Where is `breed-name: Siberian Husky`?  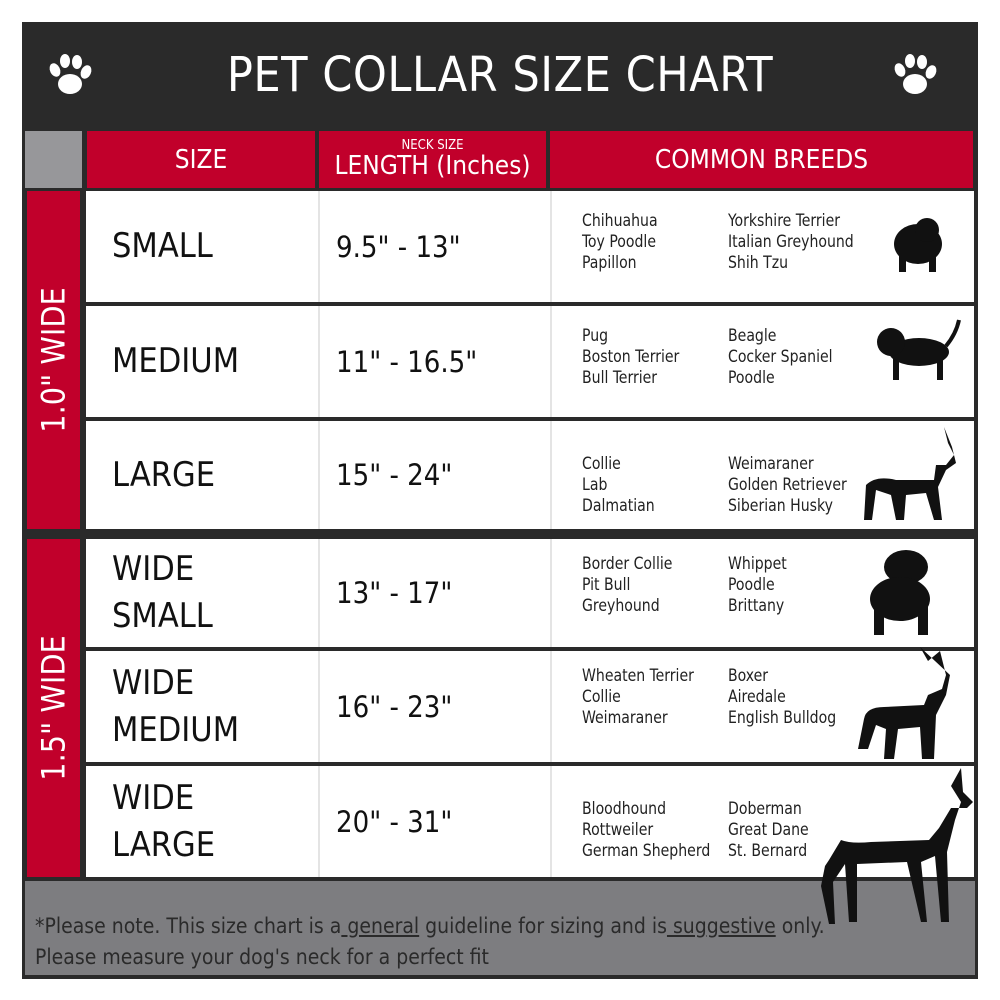 breed-name: Siberian Husky is located at coordinates (780, 506).